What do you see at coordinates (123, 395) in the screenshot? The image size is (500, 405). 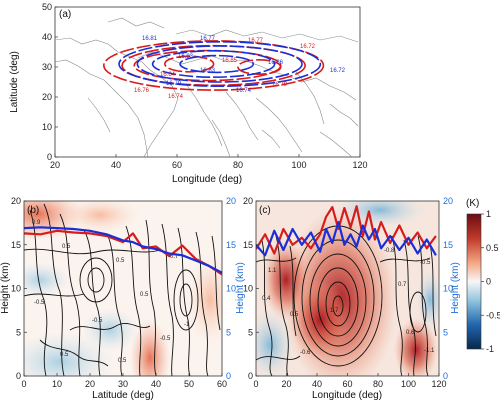 I see `panel-b-xlabel: Latitude (deg)` at bounding box center [123, 395].